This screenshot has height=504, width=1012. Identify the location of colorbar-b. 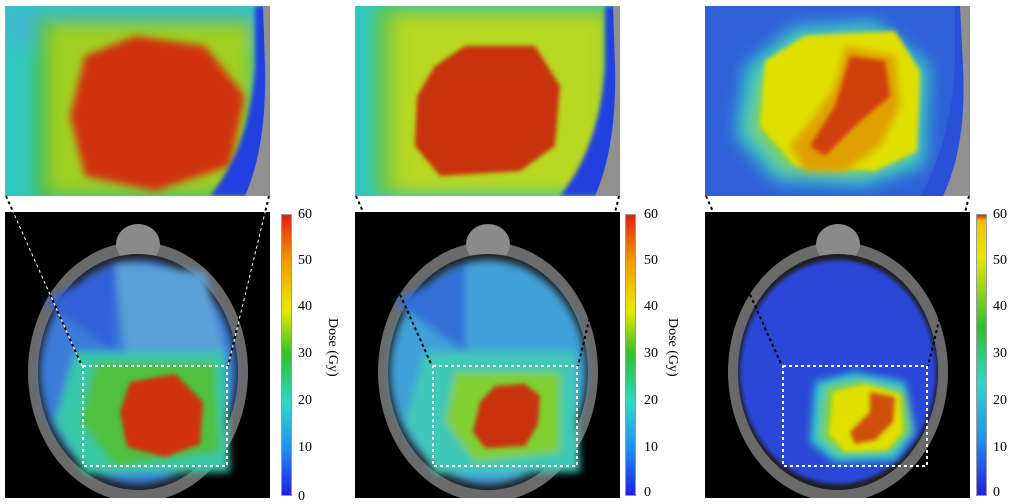
(630, 355).